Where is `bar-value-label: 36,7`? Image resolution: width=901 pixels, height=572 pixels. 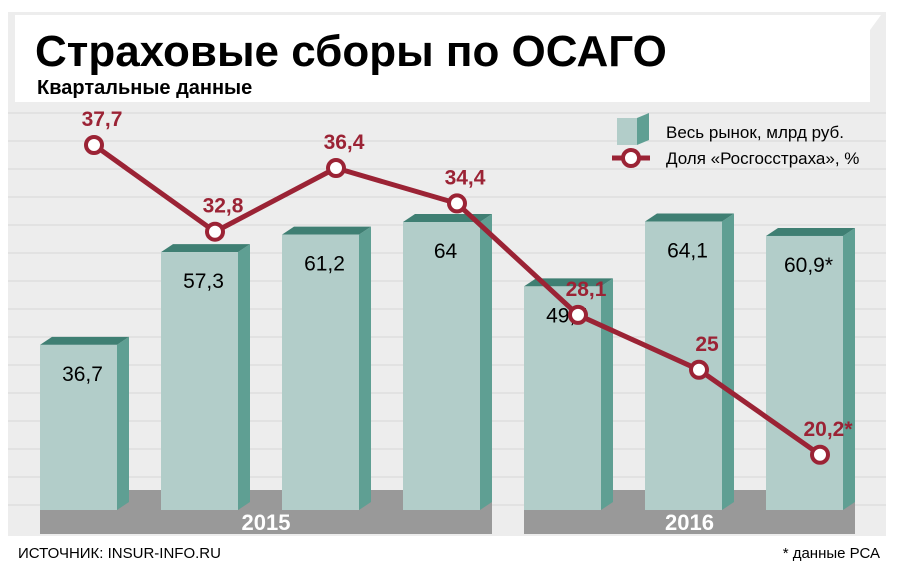
bar-value-label: 36,7 is located at coordinates (82, 374).